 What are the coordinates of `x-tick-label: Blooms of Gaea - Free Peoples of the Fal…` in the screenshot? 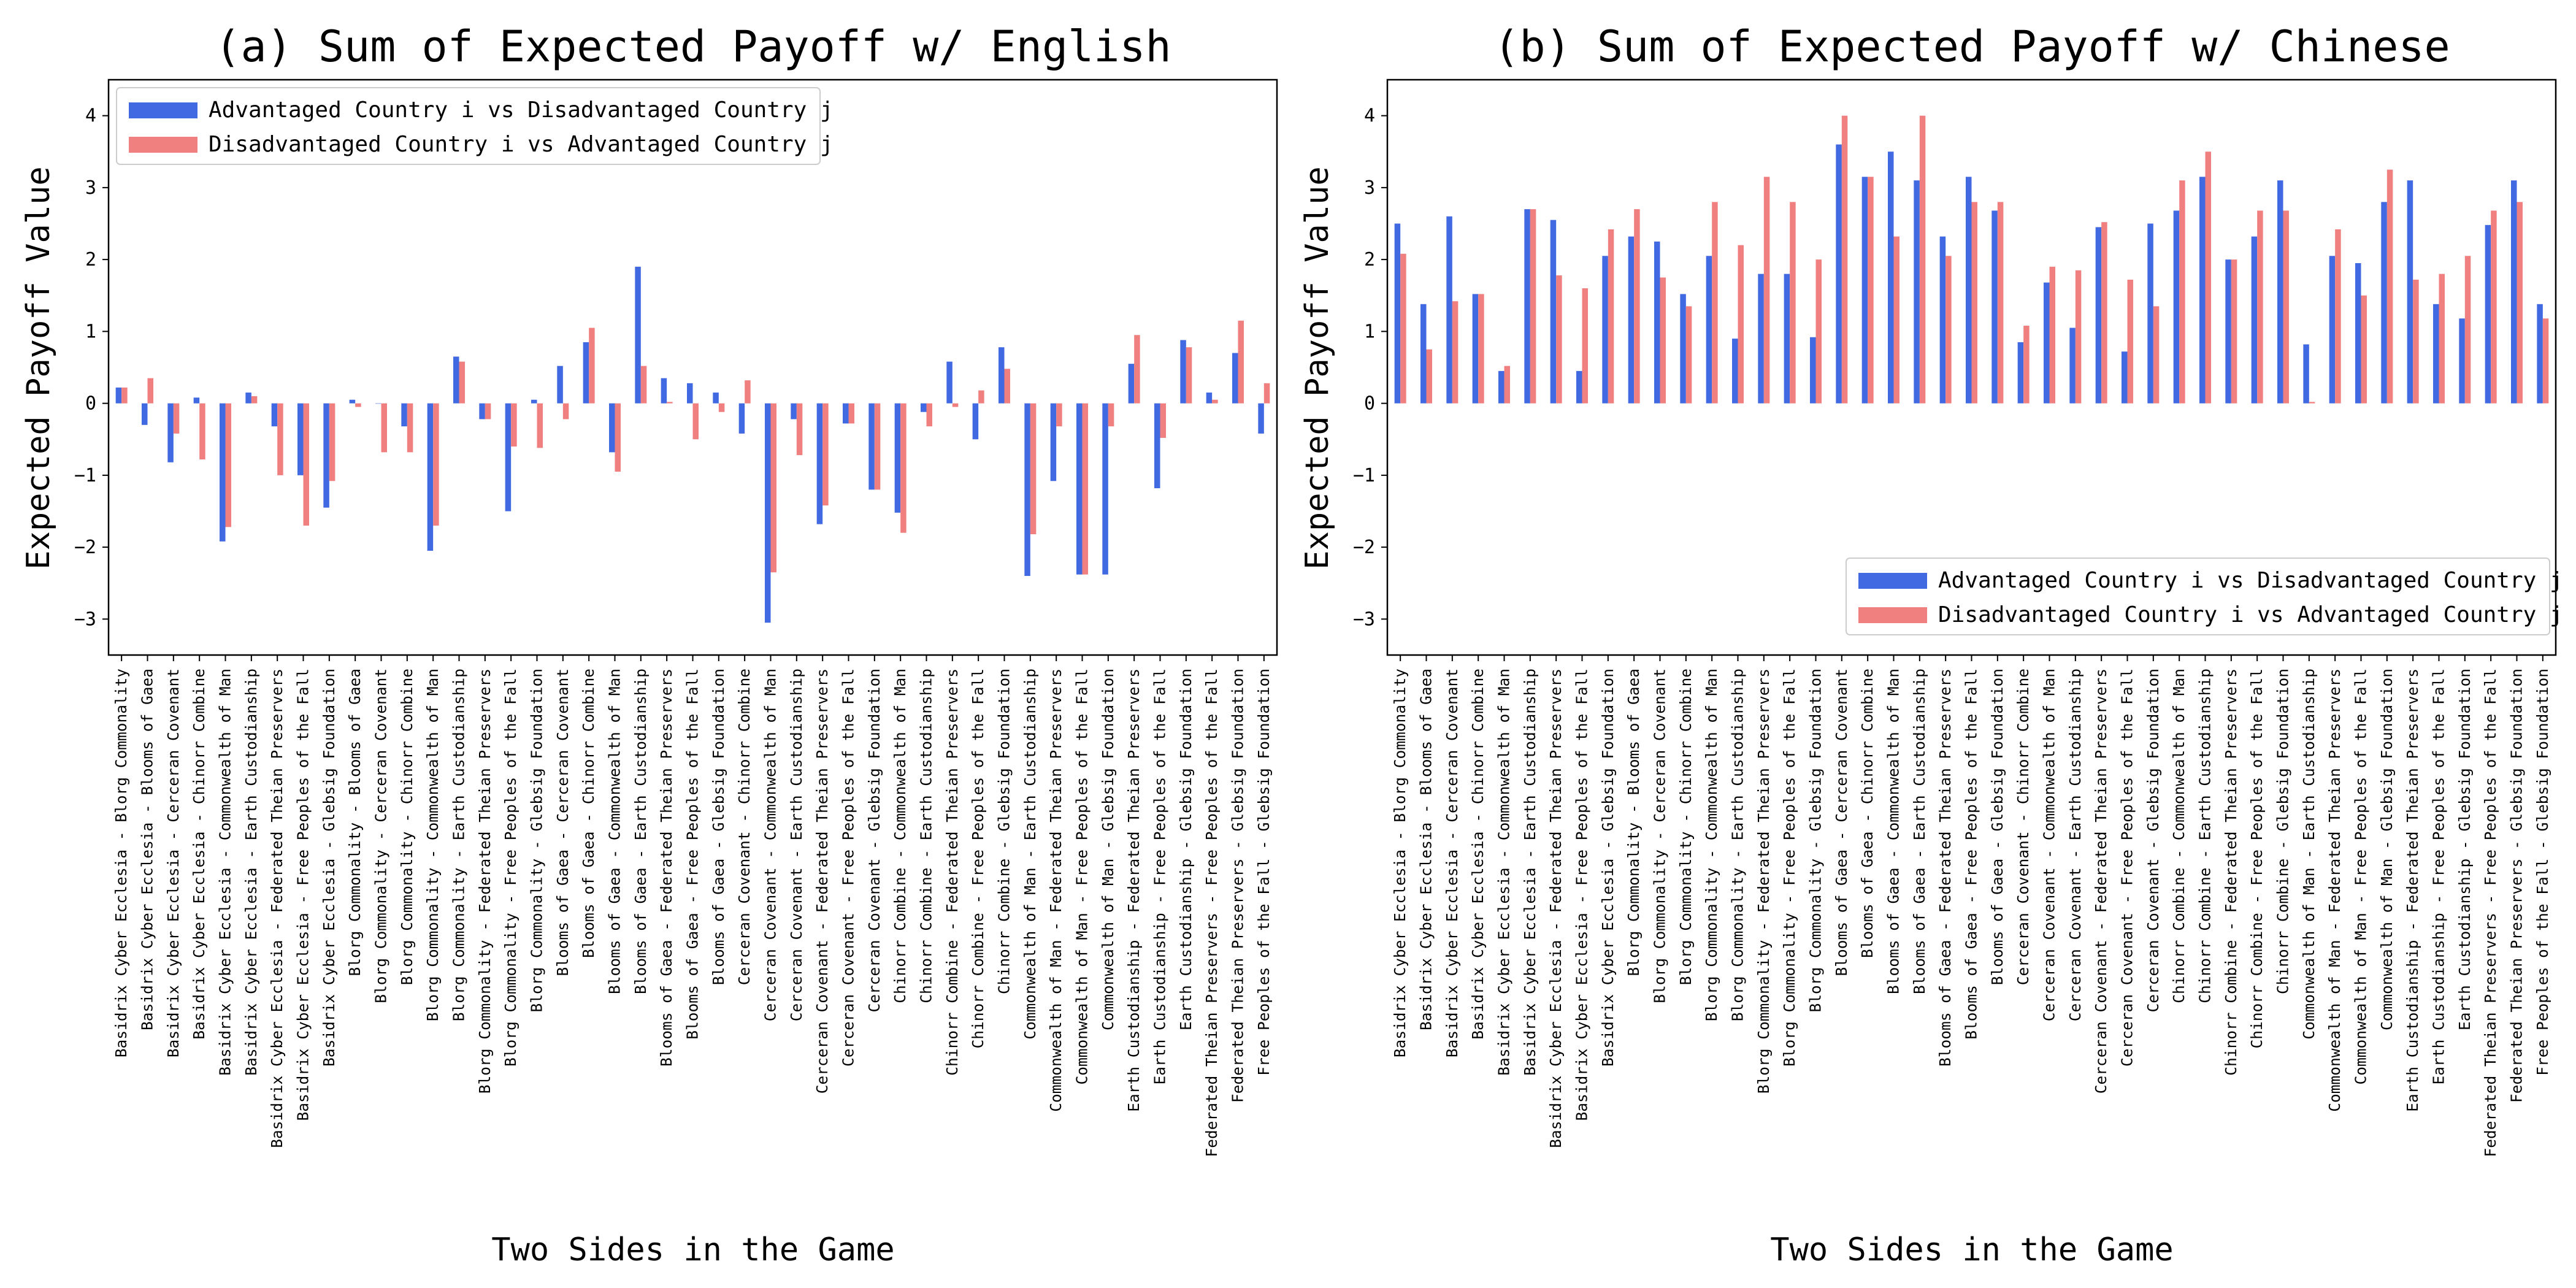 It's located at (1971, 854).